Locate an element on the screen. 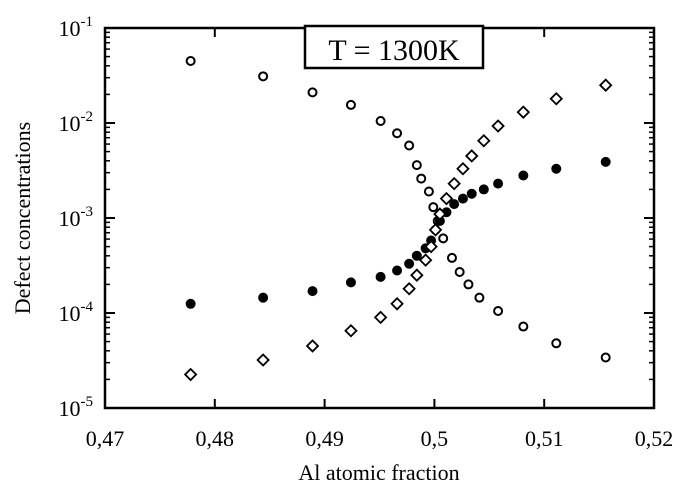 The image size is (691, 491). annotation-box is located at coordinates (394, 47).